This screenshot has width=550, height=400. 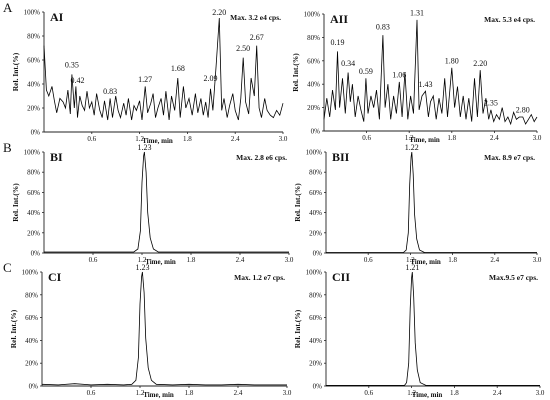 I want to click on panel-title: CI, so click(x=55, y=277).